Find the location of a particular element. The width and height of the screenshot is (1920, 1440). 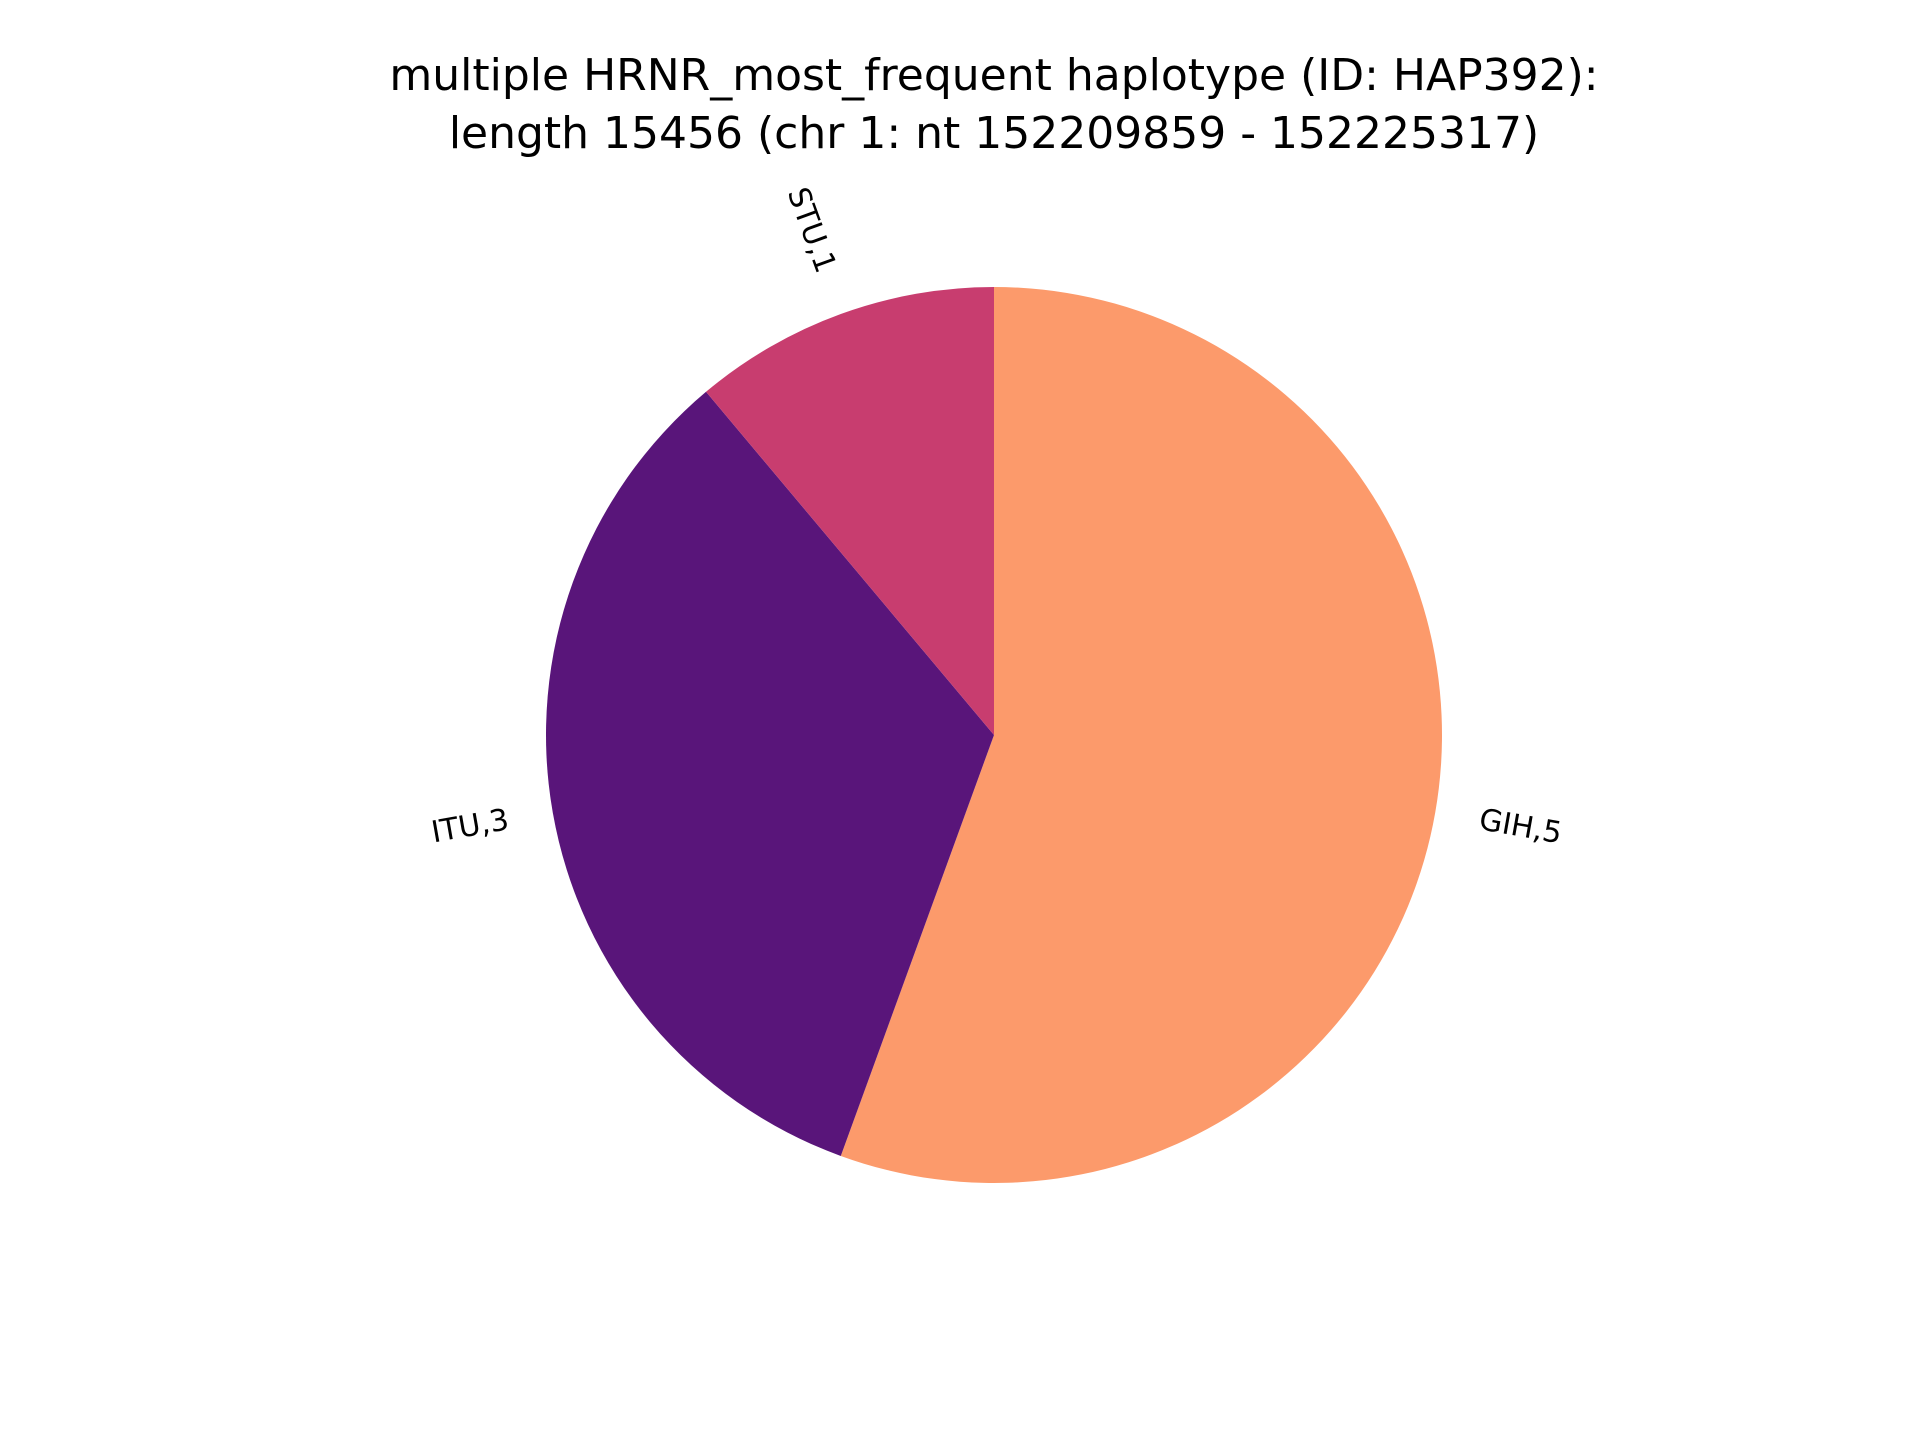

pie-slice-itu is located at coordinates (770, 773).